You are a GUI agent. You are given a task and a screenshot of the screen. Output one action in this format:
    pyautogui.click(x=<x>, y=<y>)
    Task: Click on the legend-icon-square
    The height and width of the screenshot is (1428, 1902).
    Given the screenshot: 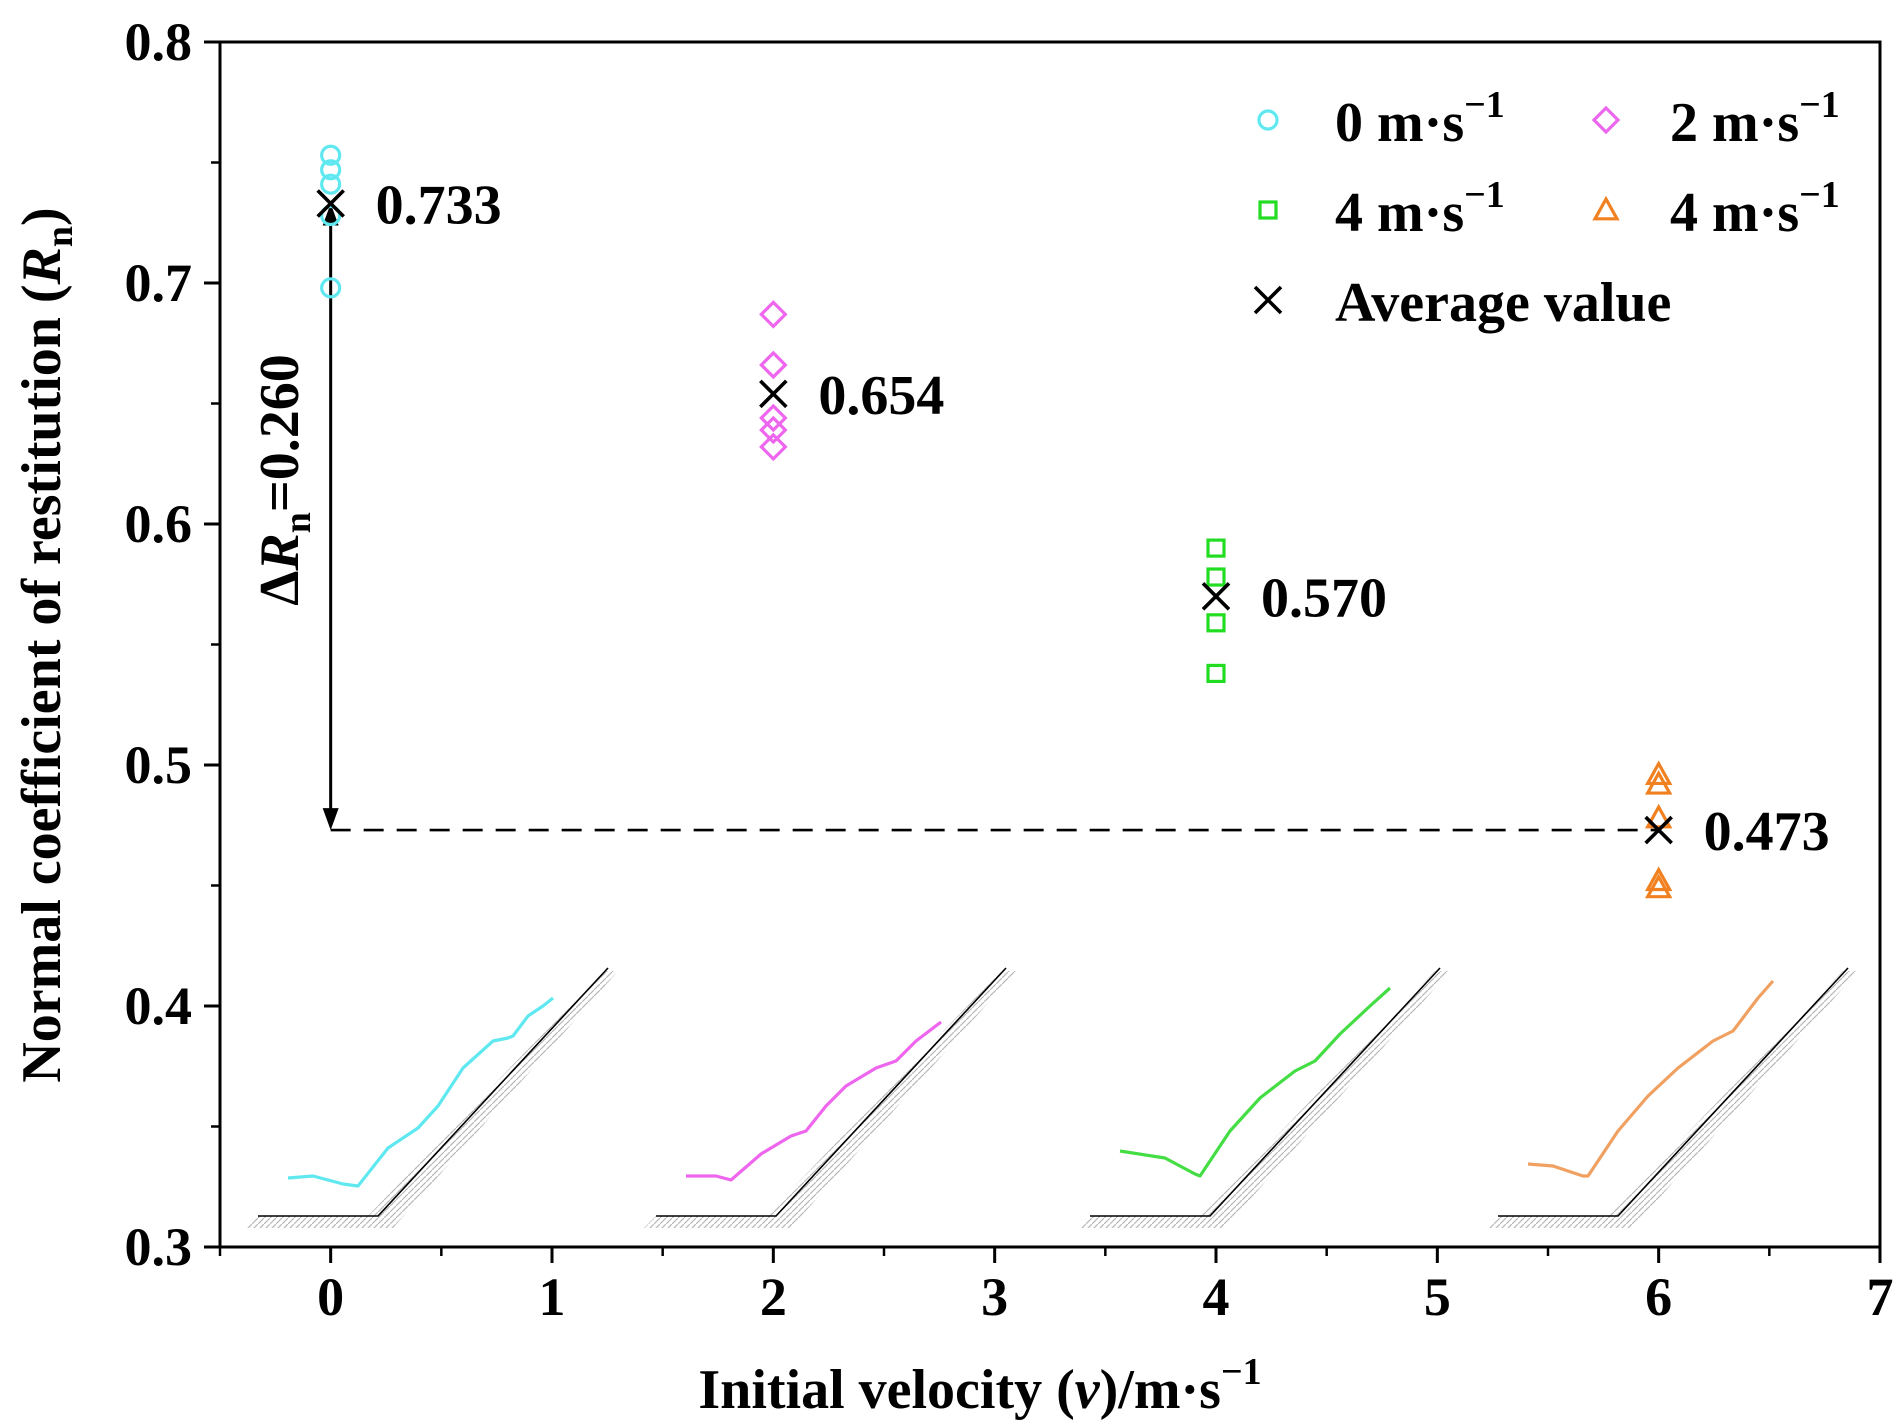 What is the action you would take?
    pyautogui.click(x=1268, y=210)
    